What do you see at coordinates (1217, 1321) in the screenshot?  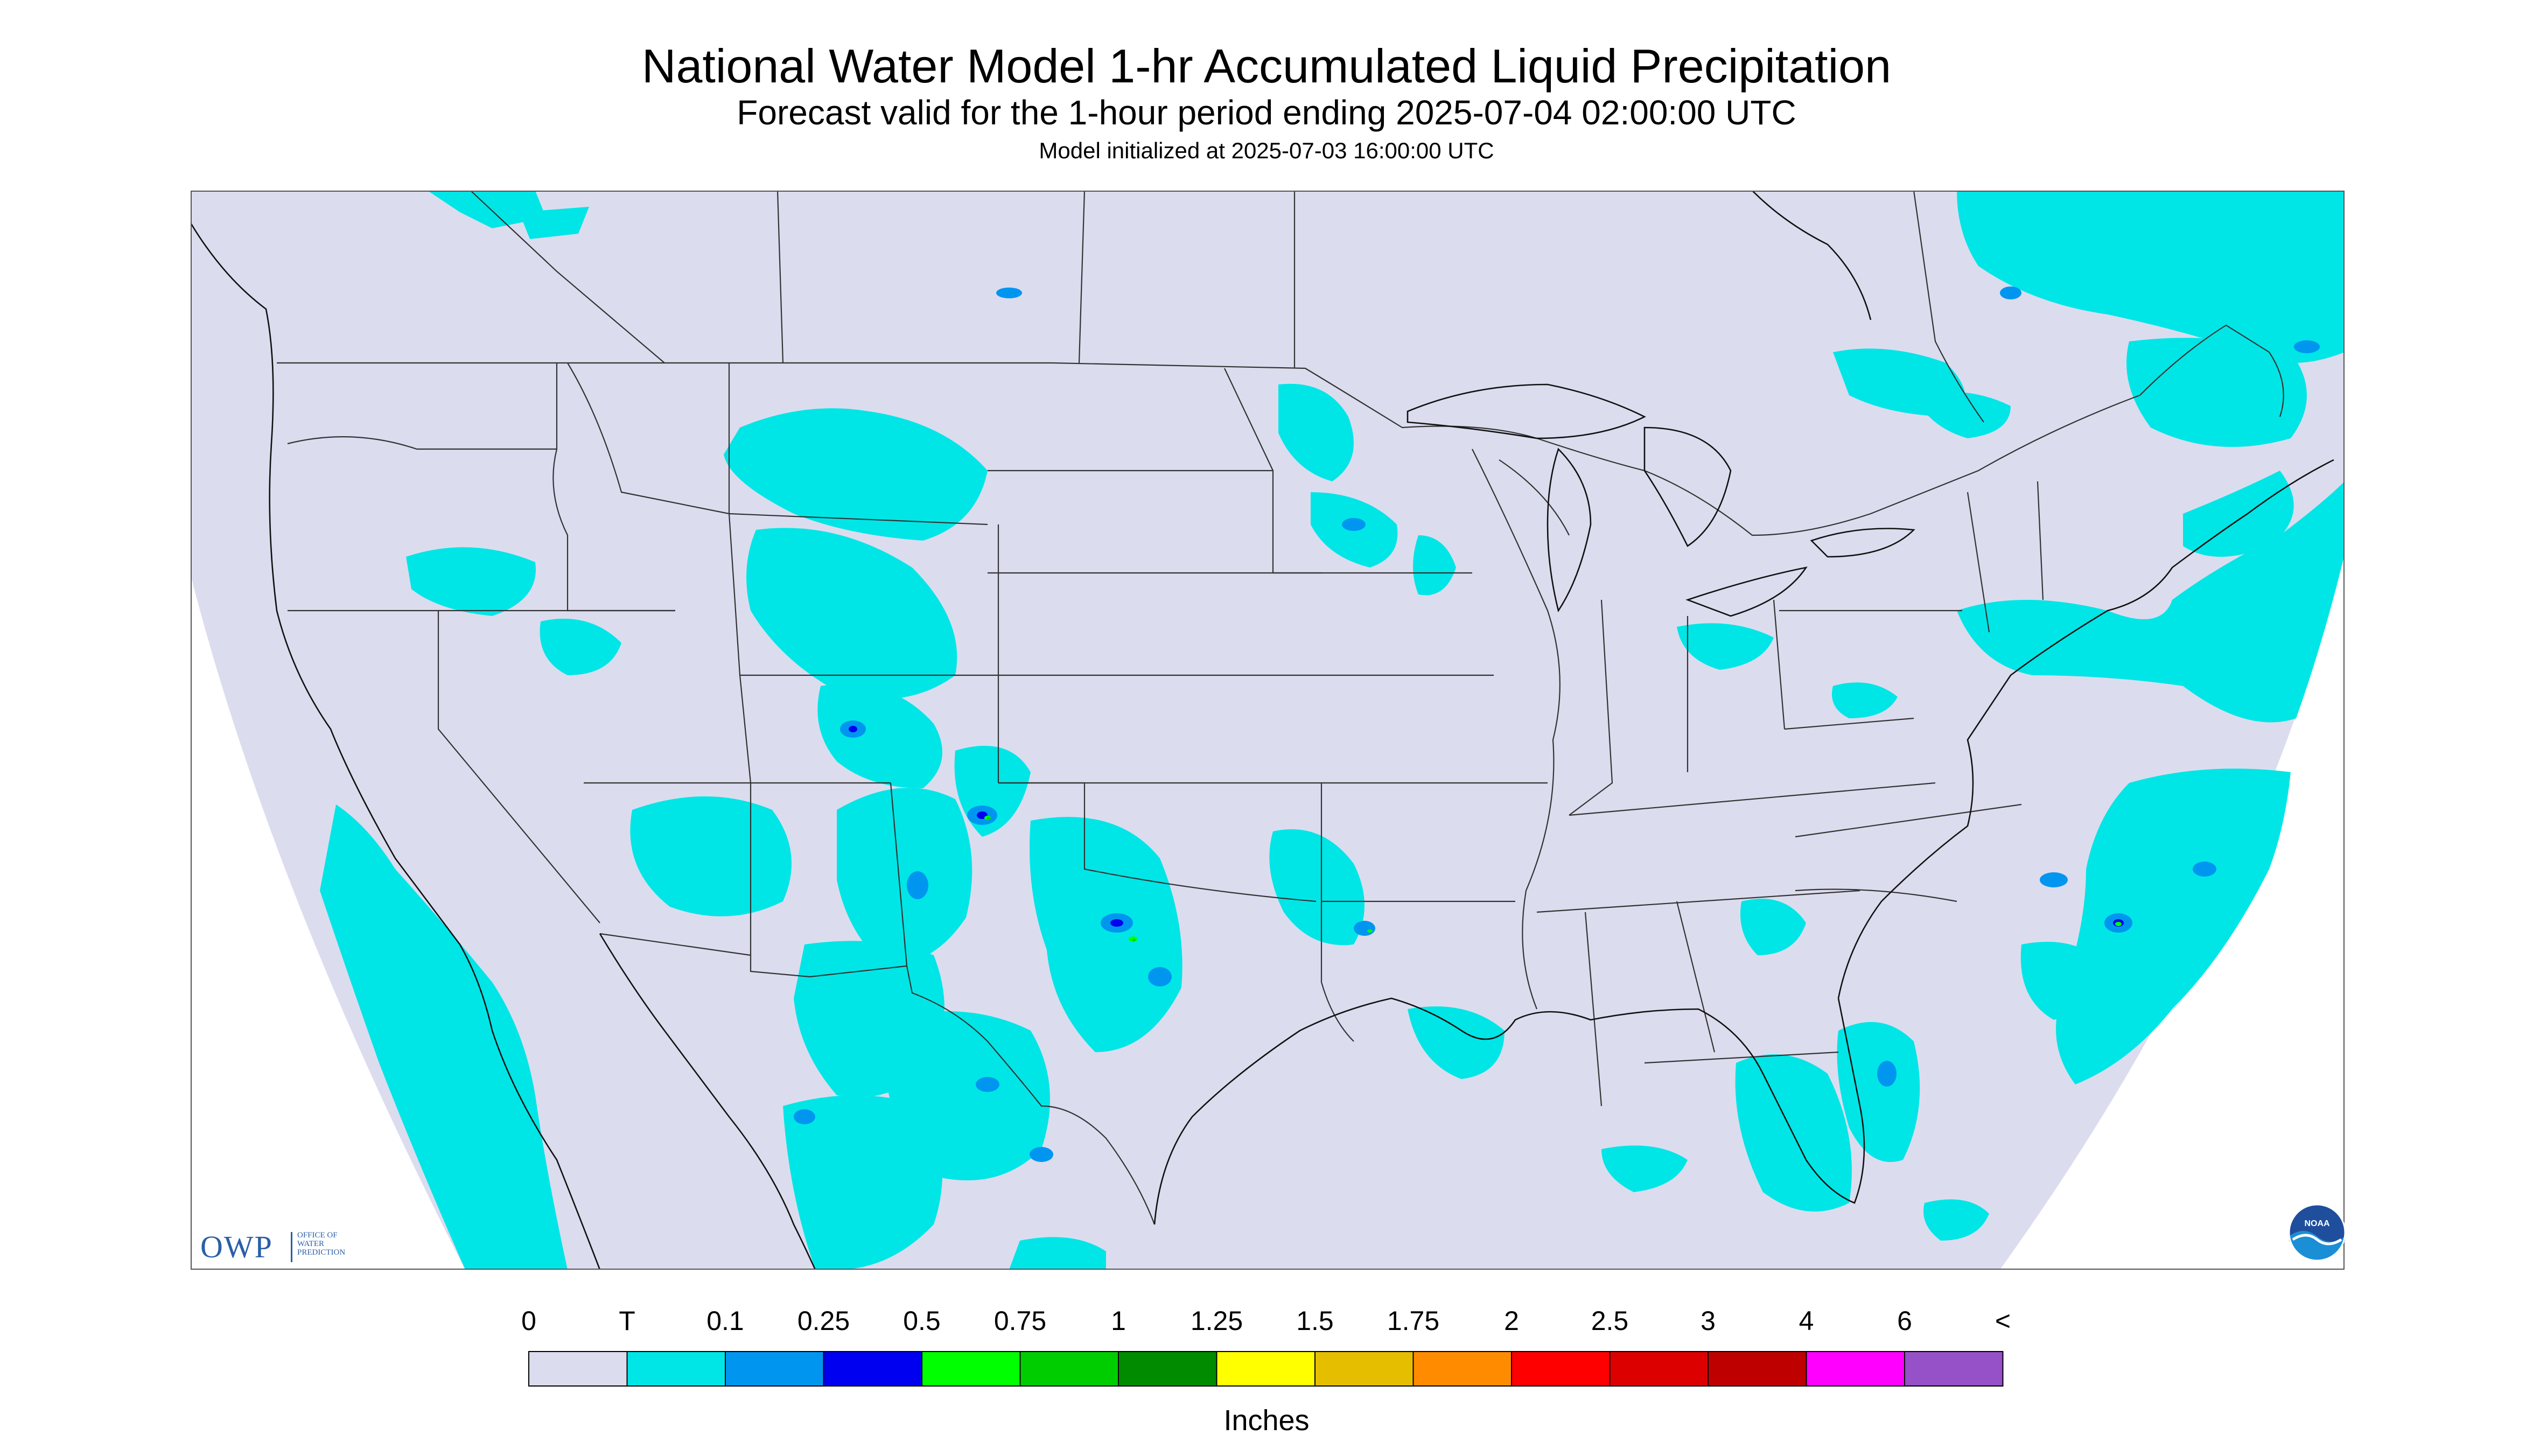 I see `legend-tick-label: 1.25` at bounding box center [1217, 1321].